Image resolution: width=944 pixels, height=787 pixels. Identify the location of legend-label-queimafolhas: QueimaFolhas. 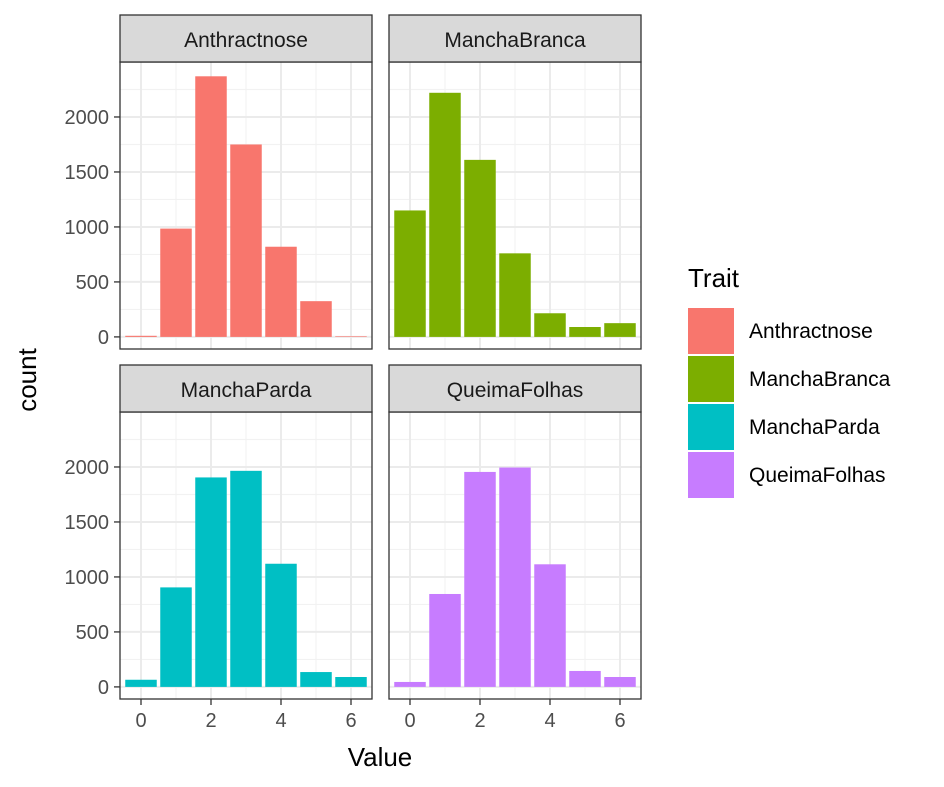
(817, 475).